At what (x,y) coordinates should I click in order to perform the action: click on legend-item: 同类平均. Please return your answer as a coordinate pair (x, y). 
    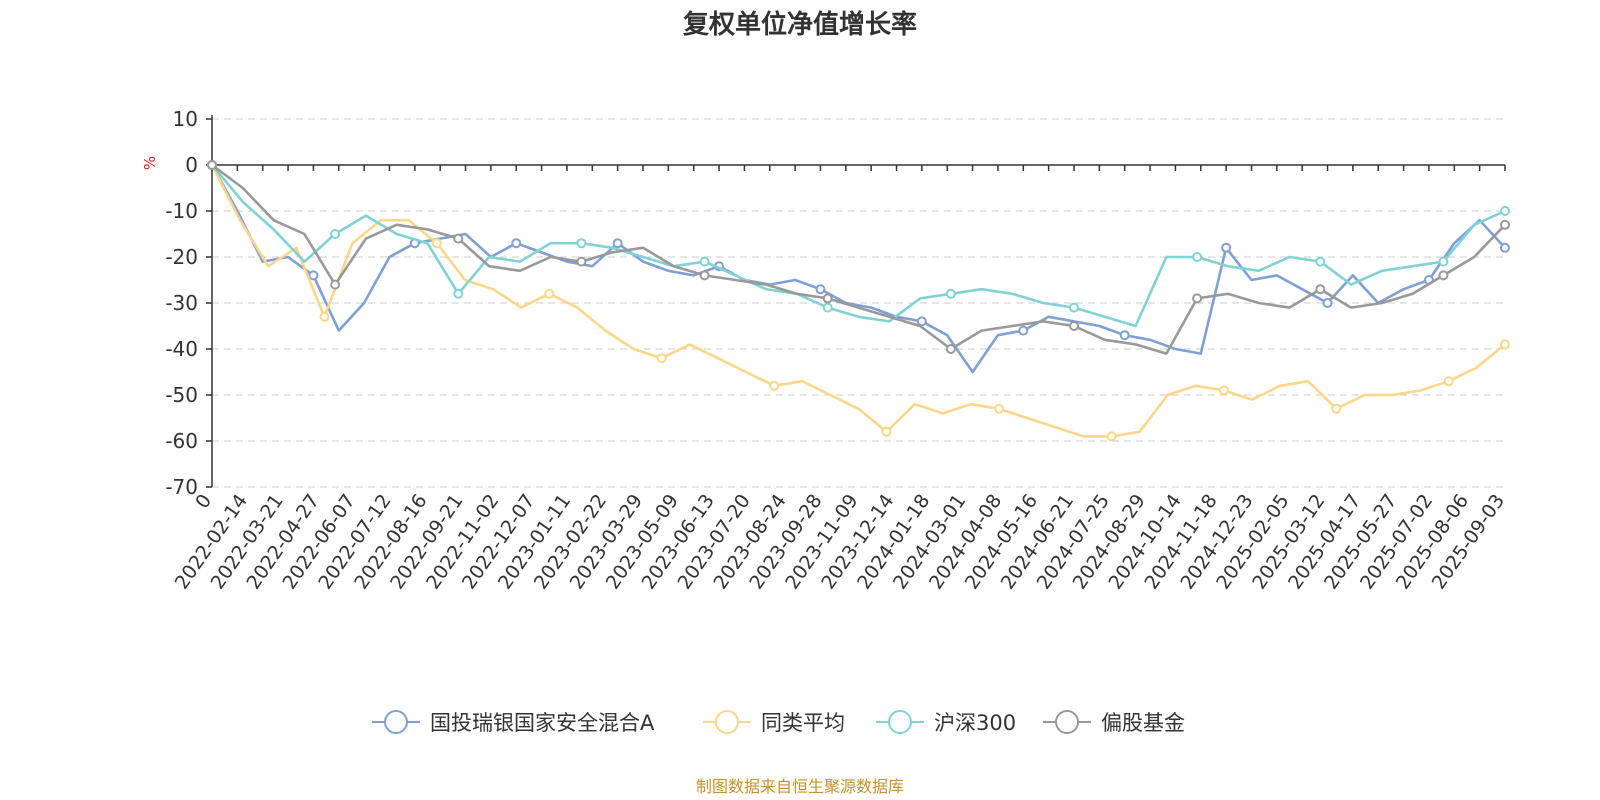
    Looking at the image, I should click on (774, 722).